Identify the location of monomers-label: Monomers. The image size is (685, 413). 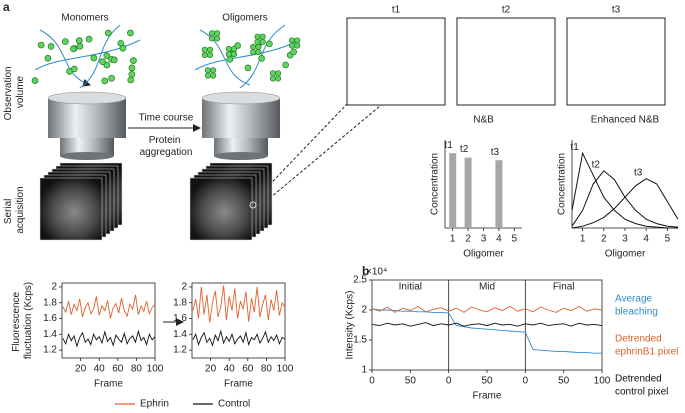
(84, 18).